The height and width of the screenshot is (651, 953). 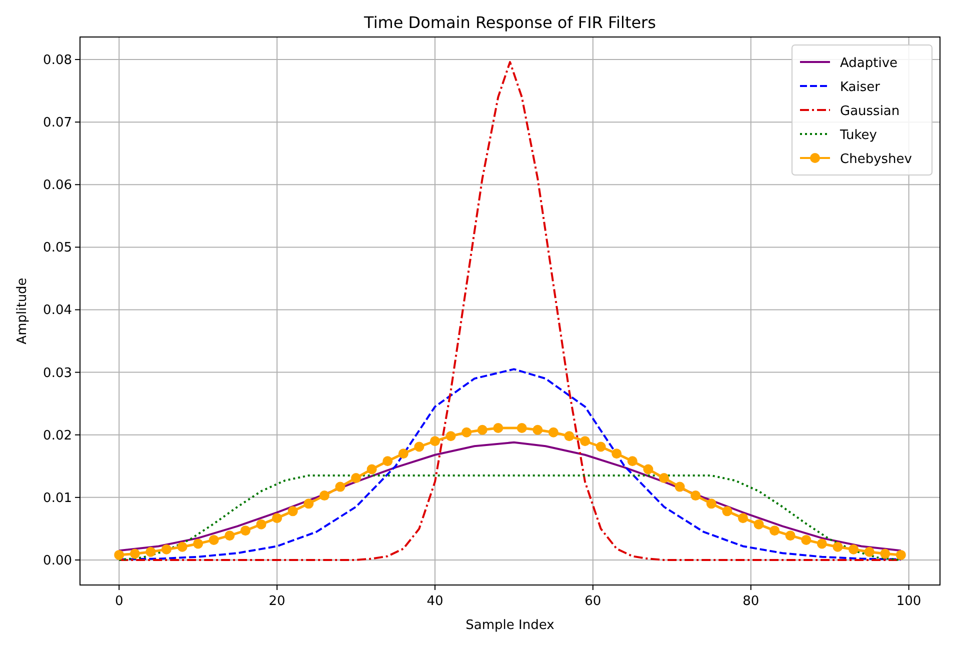 What do you see at coordinates (909, 601) in the screenshot?
I see `x-tick-label: 100` at bounding box center [909, 601].